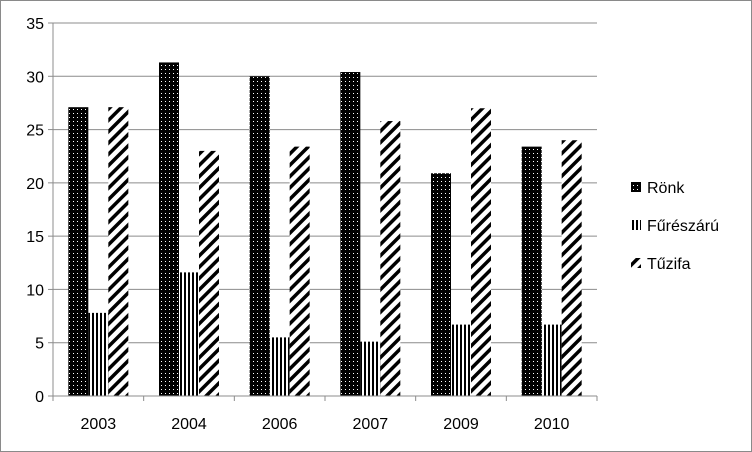 Image resolution: width=752 pixels, height=452 pixels. Describe the element at coordinates (78, 251) in the screenshot. I see `bar-dots-2003` at that location.